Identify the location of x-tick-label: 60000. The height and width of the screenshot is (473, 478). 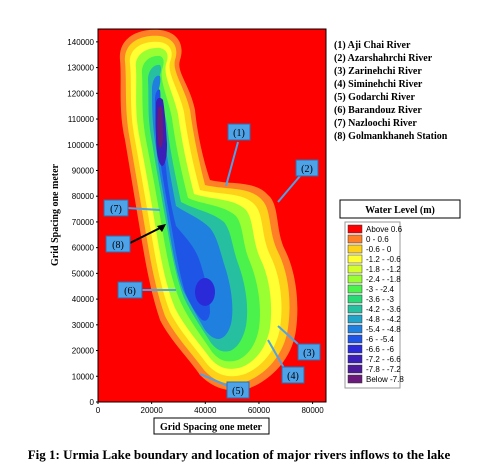
(259, 410).